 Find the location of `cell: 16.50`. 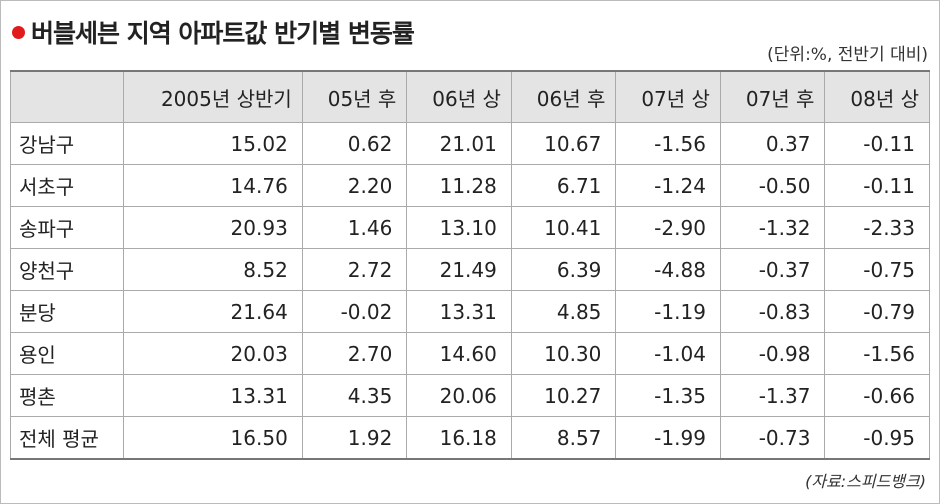

cell: 16.50 is located at coordinates (213, 438).